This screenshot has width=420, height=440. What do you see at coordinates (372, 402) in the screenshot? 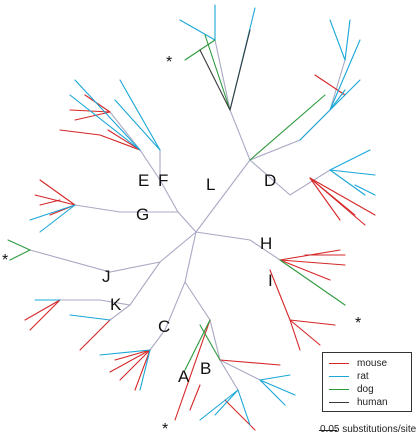
I see `legend-label-human: human` at bounding box center [372, 402].